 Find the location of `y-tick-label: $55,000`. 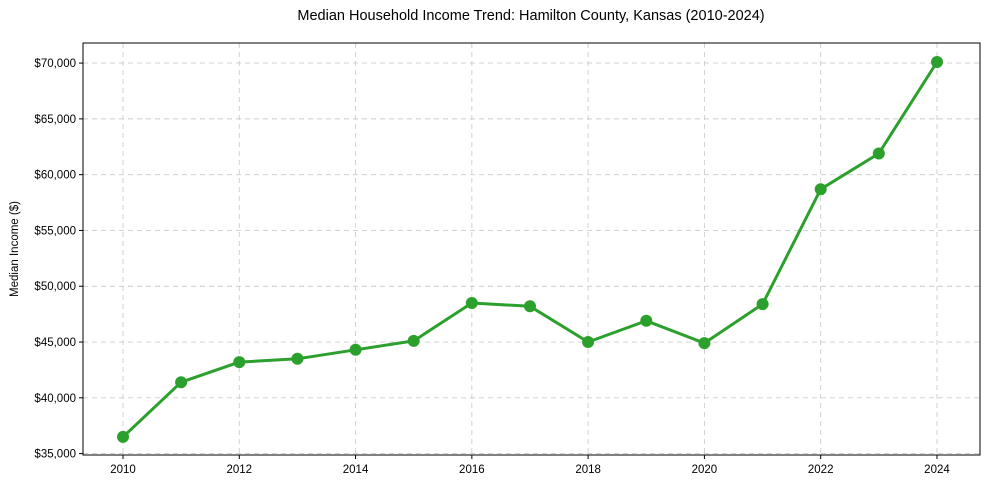

y-tick-label: $55,000 is located at coordinates (55, 231).